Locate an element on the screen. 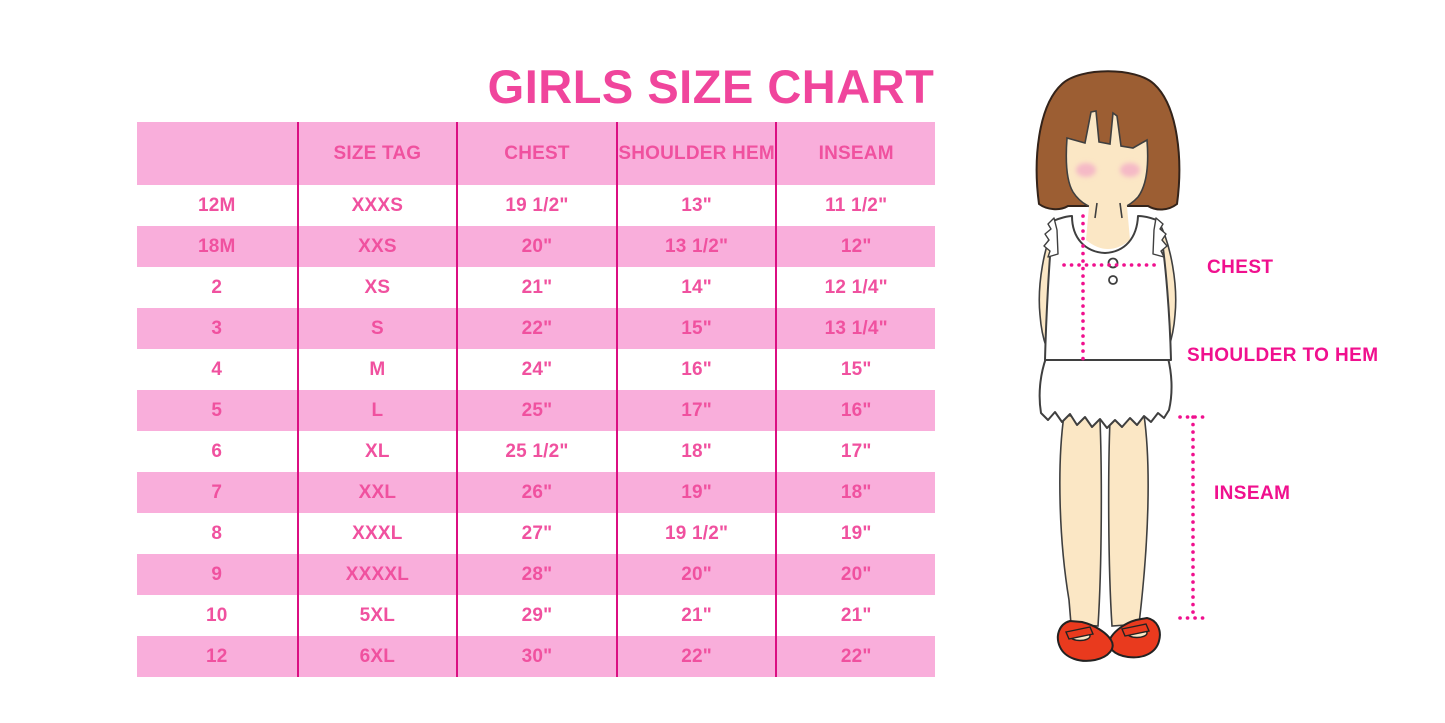 This screenshot has width=1445, height=723. table-cell: 13 1/4" is located at coordinates (855, 328).